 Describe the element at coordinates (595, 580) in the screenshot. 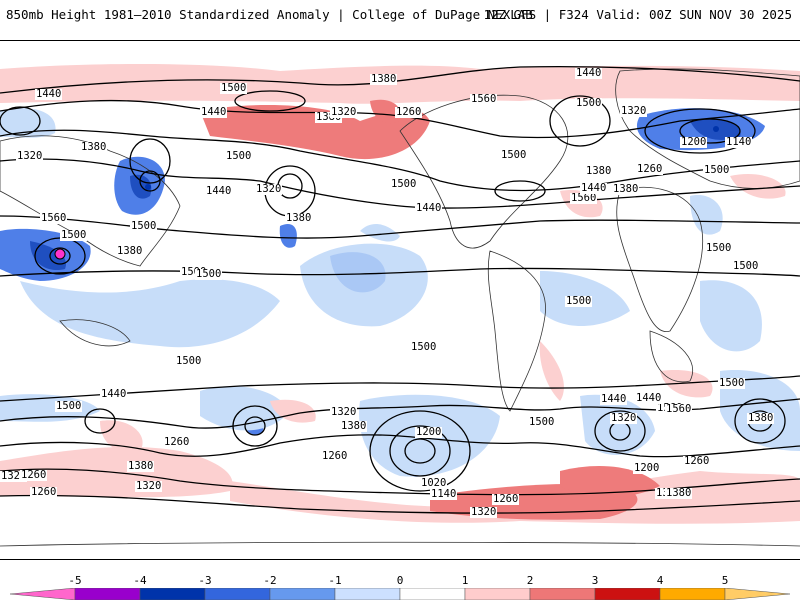

I see `colorbar-tick-label: 3` at that location.